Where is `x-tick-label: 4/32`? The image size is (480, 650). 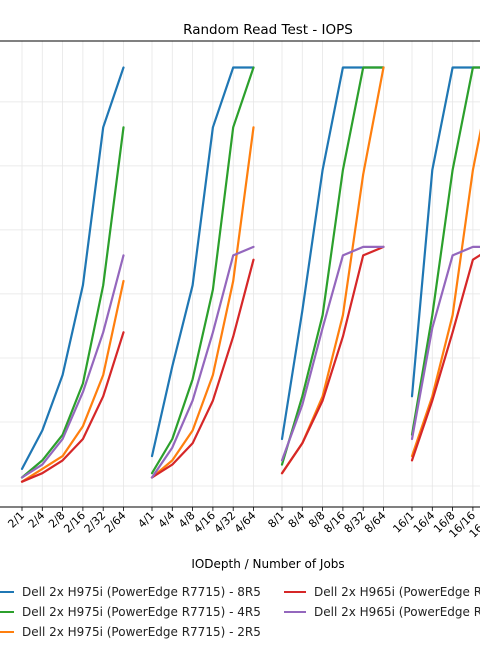 x-tick-label: 4/32 is located at coordinates (225, 522).